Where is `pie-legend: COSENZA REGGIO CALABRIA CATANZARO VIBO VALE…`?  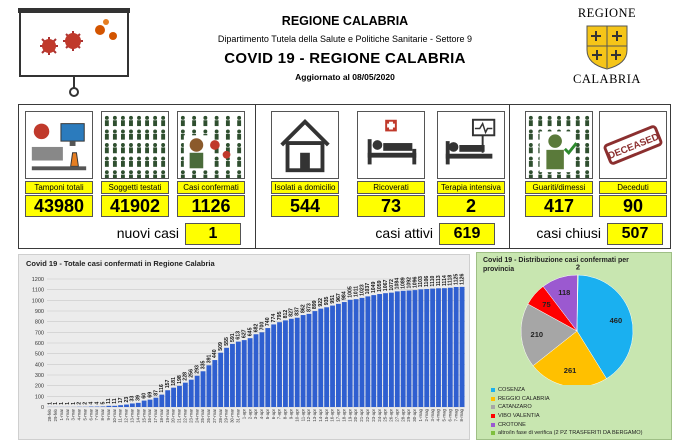 pie-legend: COSENZA REGGIO CALABRIA CATANZARO VIBO VALE… is located at coordinates (581, 412).